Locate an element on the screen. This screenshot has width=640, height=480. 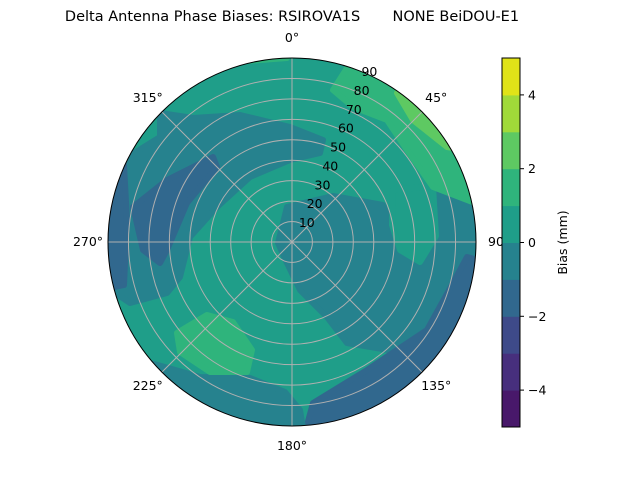
radial-tick-label: 70 is located at coordinates (354, 109).